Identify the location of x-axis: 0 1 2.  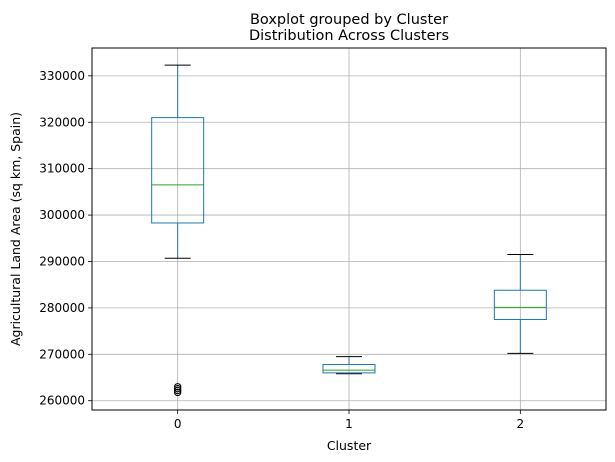
(349, 420).